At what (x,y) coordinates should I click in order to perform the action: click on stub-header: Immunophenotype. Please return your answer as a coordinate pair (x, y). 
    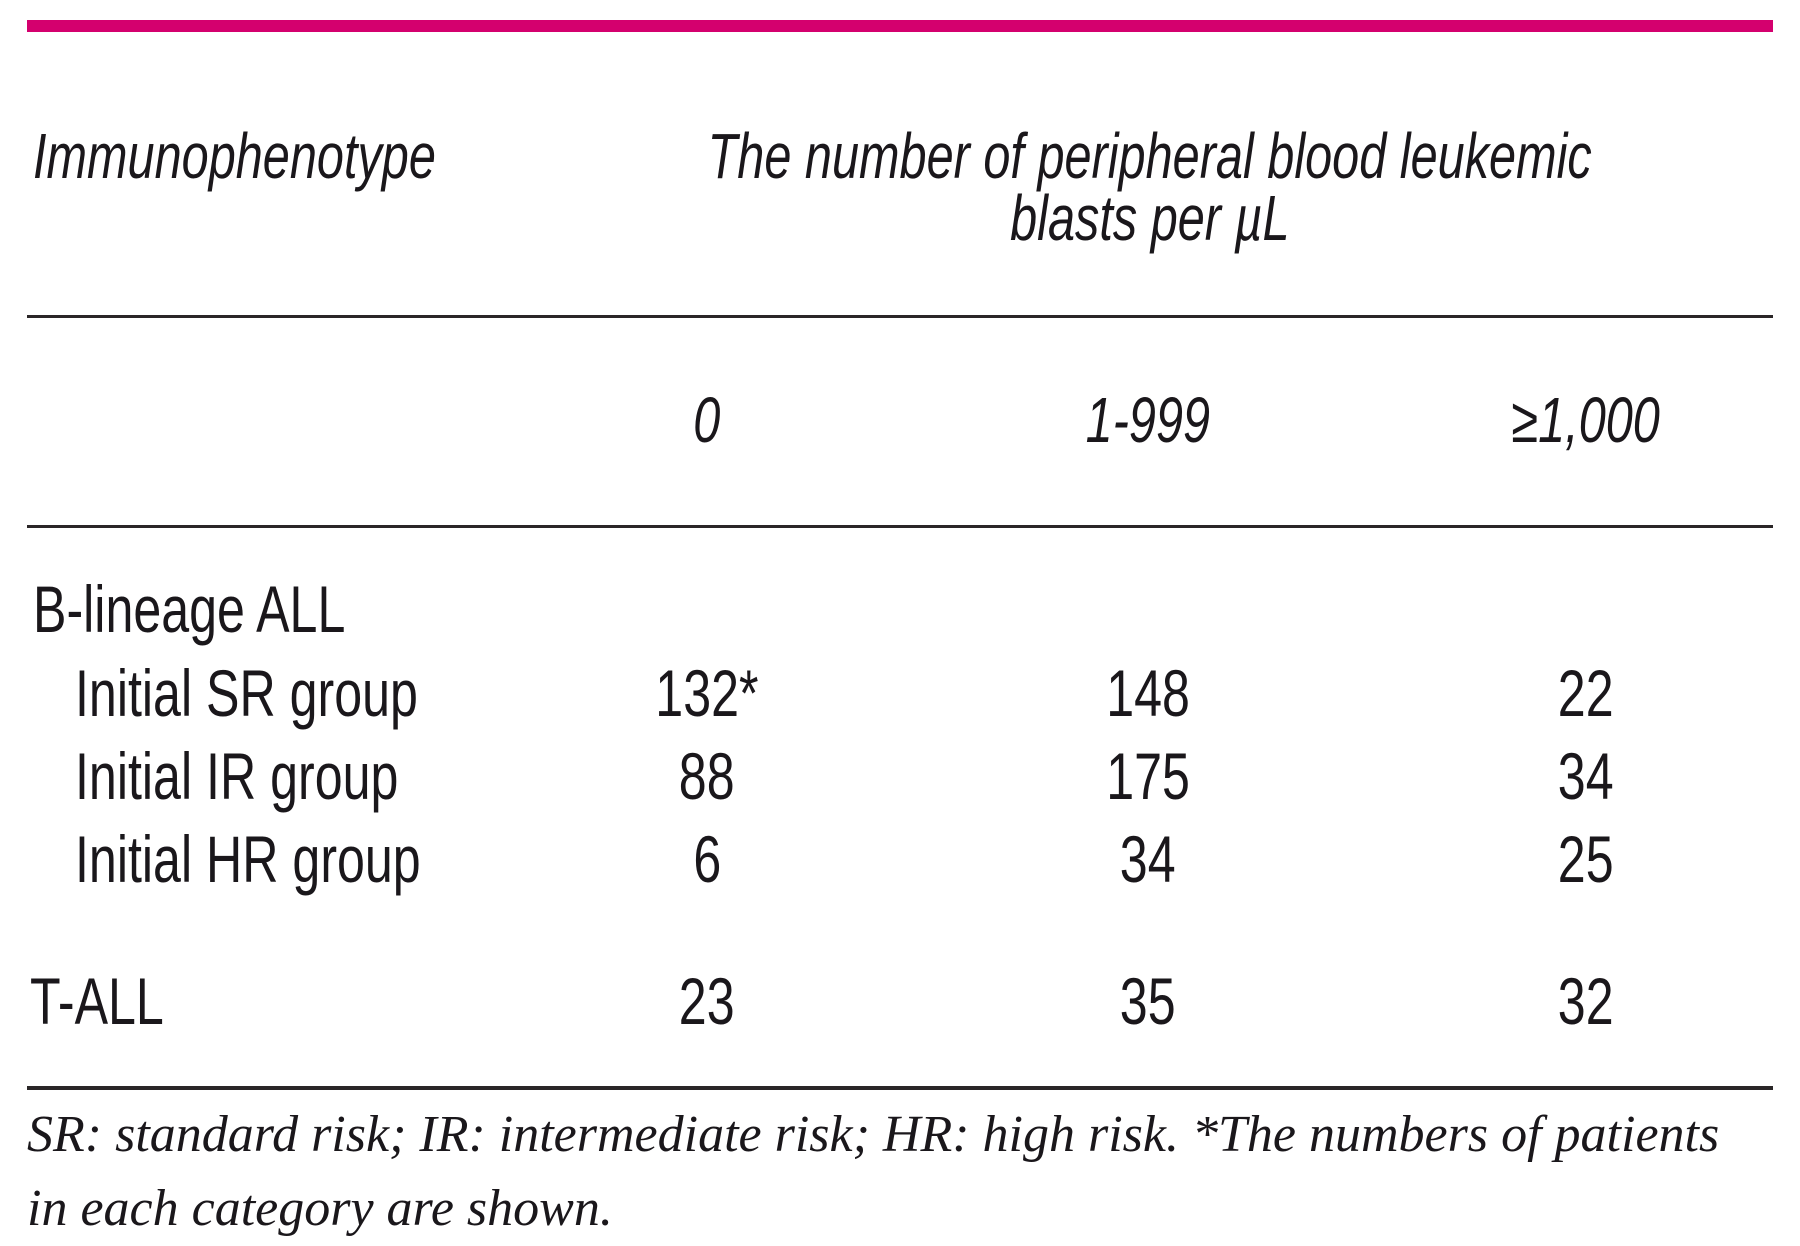
    Looking at the image, I should click on (298, 156).